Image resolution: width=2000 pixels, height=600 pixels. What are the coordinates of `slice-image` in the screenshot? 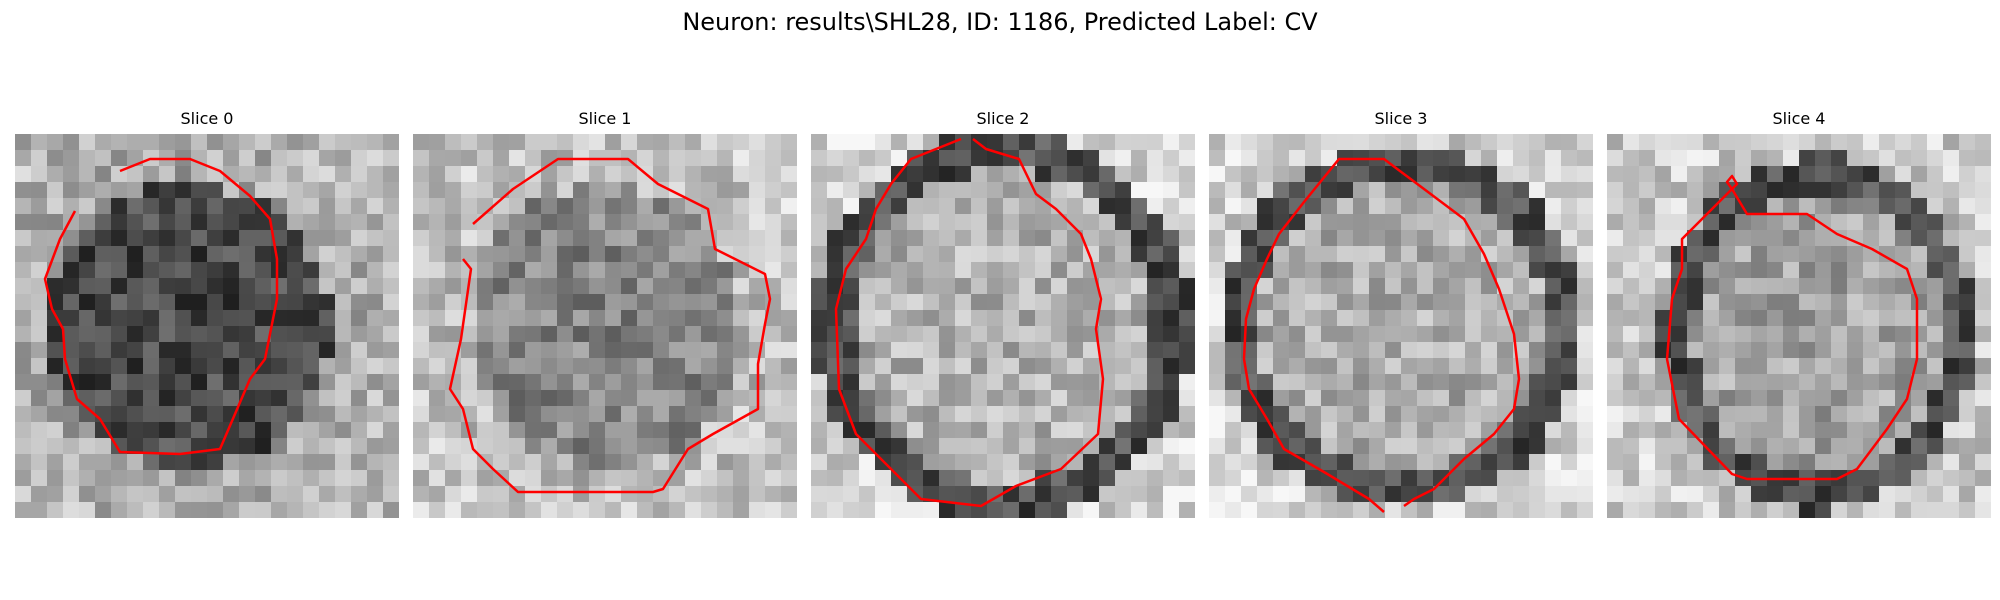 It's located at (605, 326).